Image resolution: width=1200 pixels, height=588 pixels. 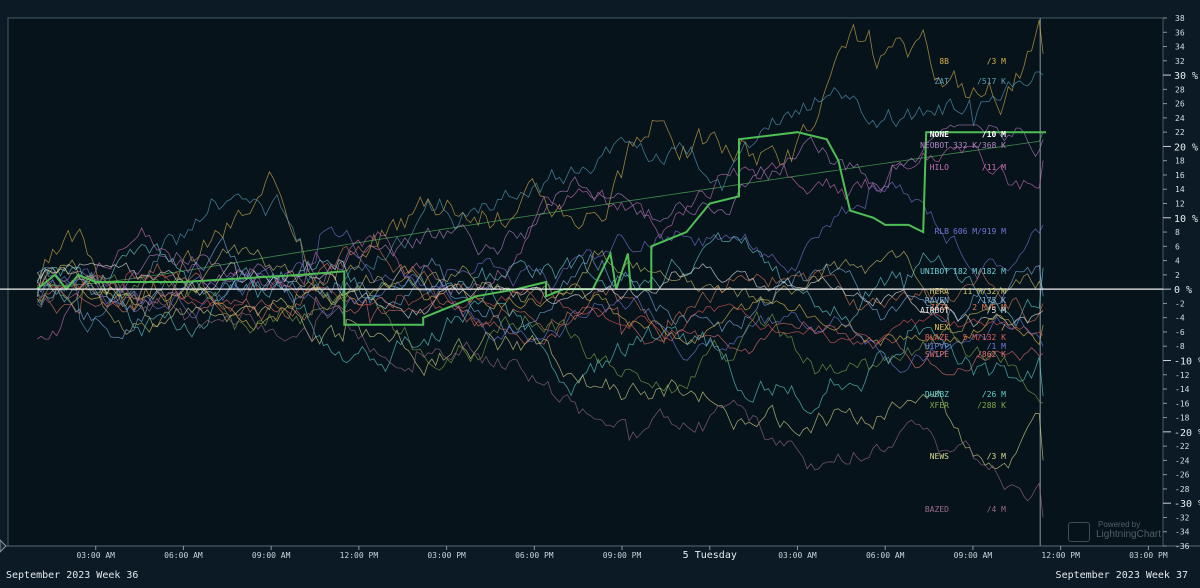 What do you see at coordinates (939, 307) in the screenshot?
I see `legend-name-zaza: ZAZA` at bounding box center [939, 307].